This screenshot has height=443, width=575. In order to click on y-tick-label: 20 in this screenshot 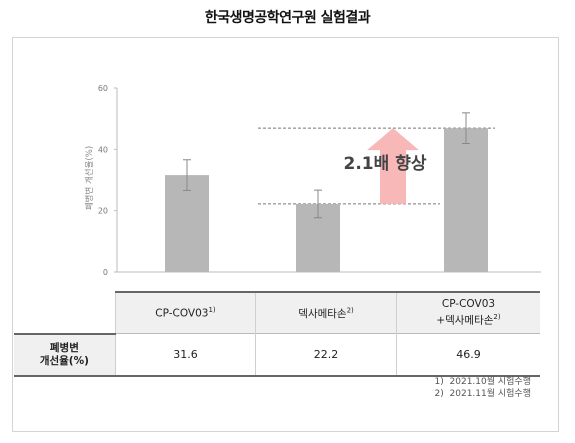, I will do `click(103, 211)`.